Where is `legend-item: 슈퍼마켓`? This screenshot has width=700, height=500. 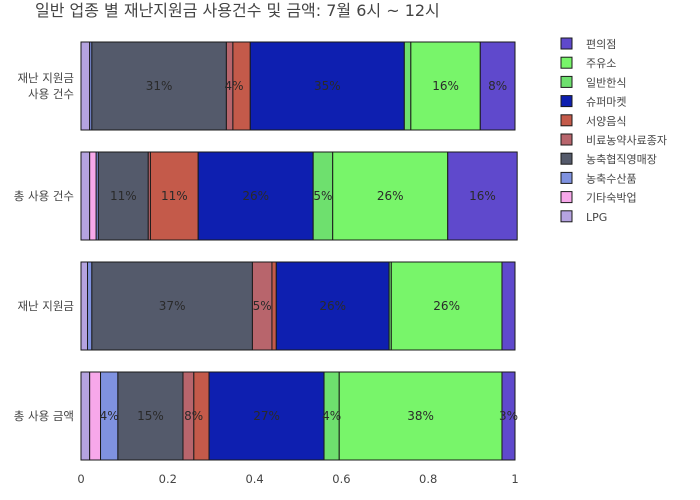 legend-item: 슈퍼마켓 is located at coordinates (593, 102).